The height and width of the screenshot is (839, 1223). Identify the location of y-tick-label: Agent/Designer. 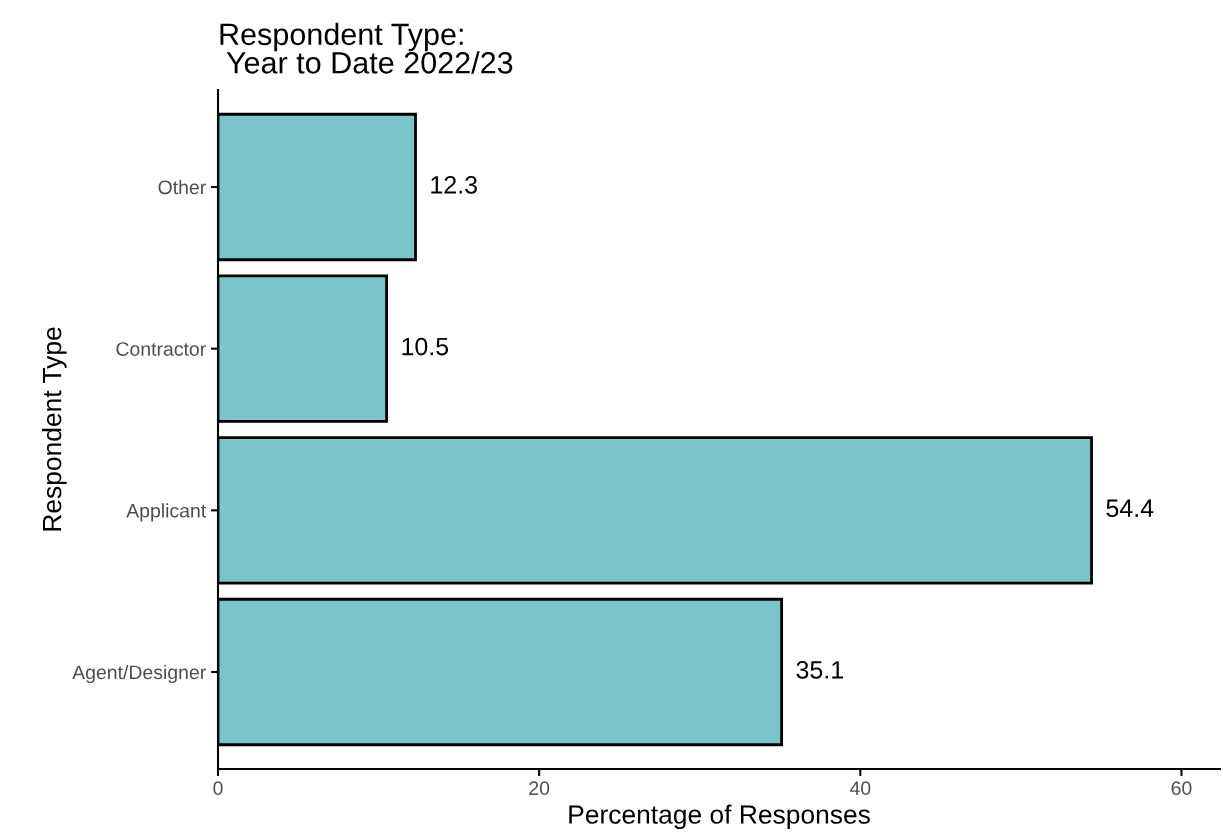
(139, 674).